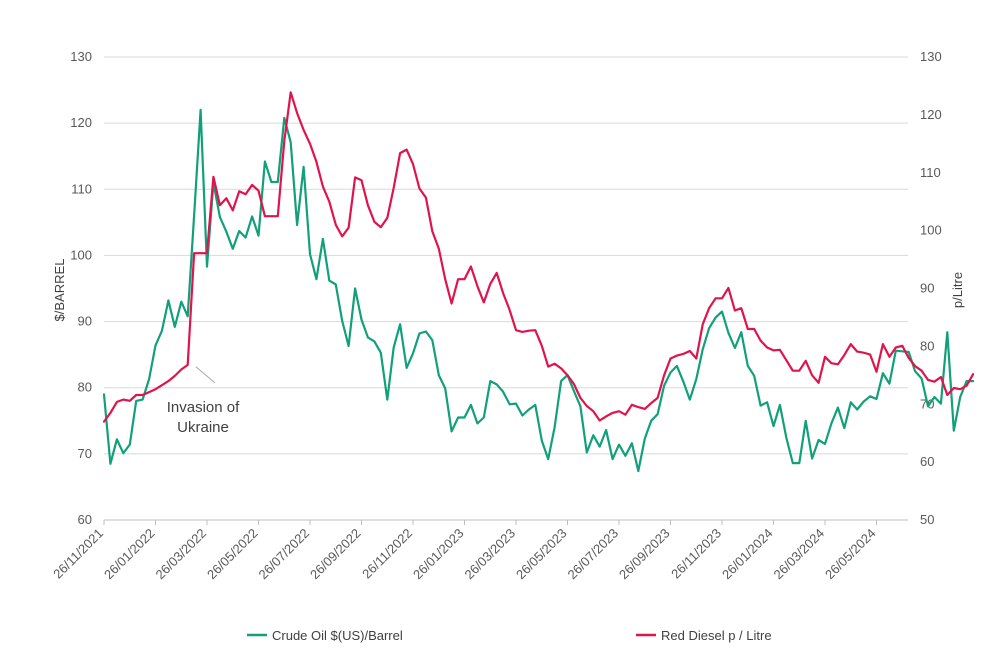 This screenshot has width=1000, height=653. Describe the element at coordinates (957, 290) in the screenshot. I see `right-axis-title: p/Litre` at that location.